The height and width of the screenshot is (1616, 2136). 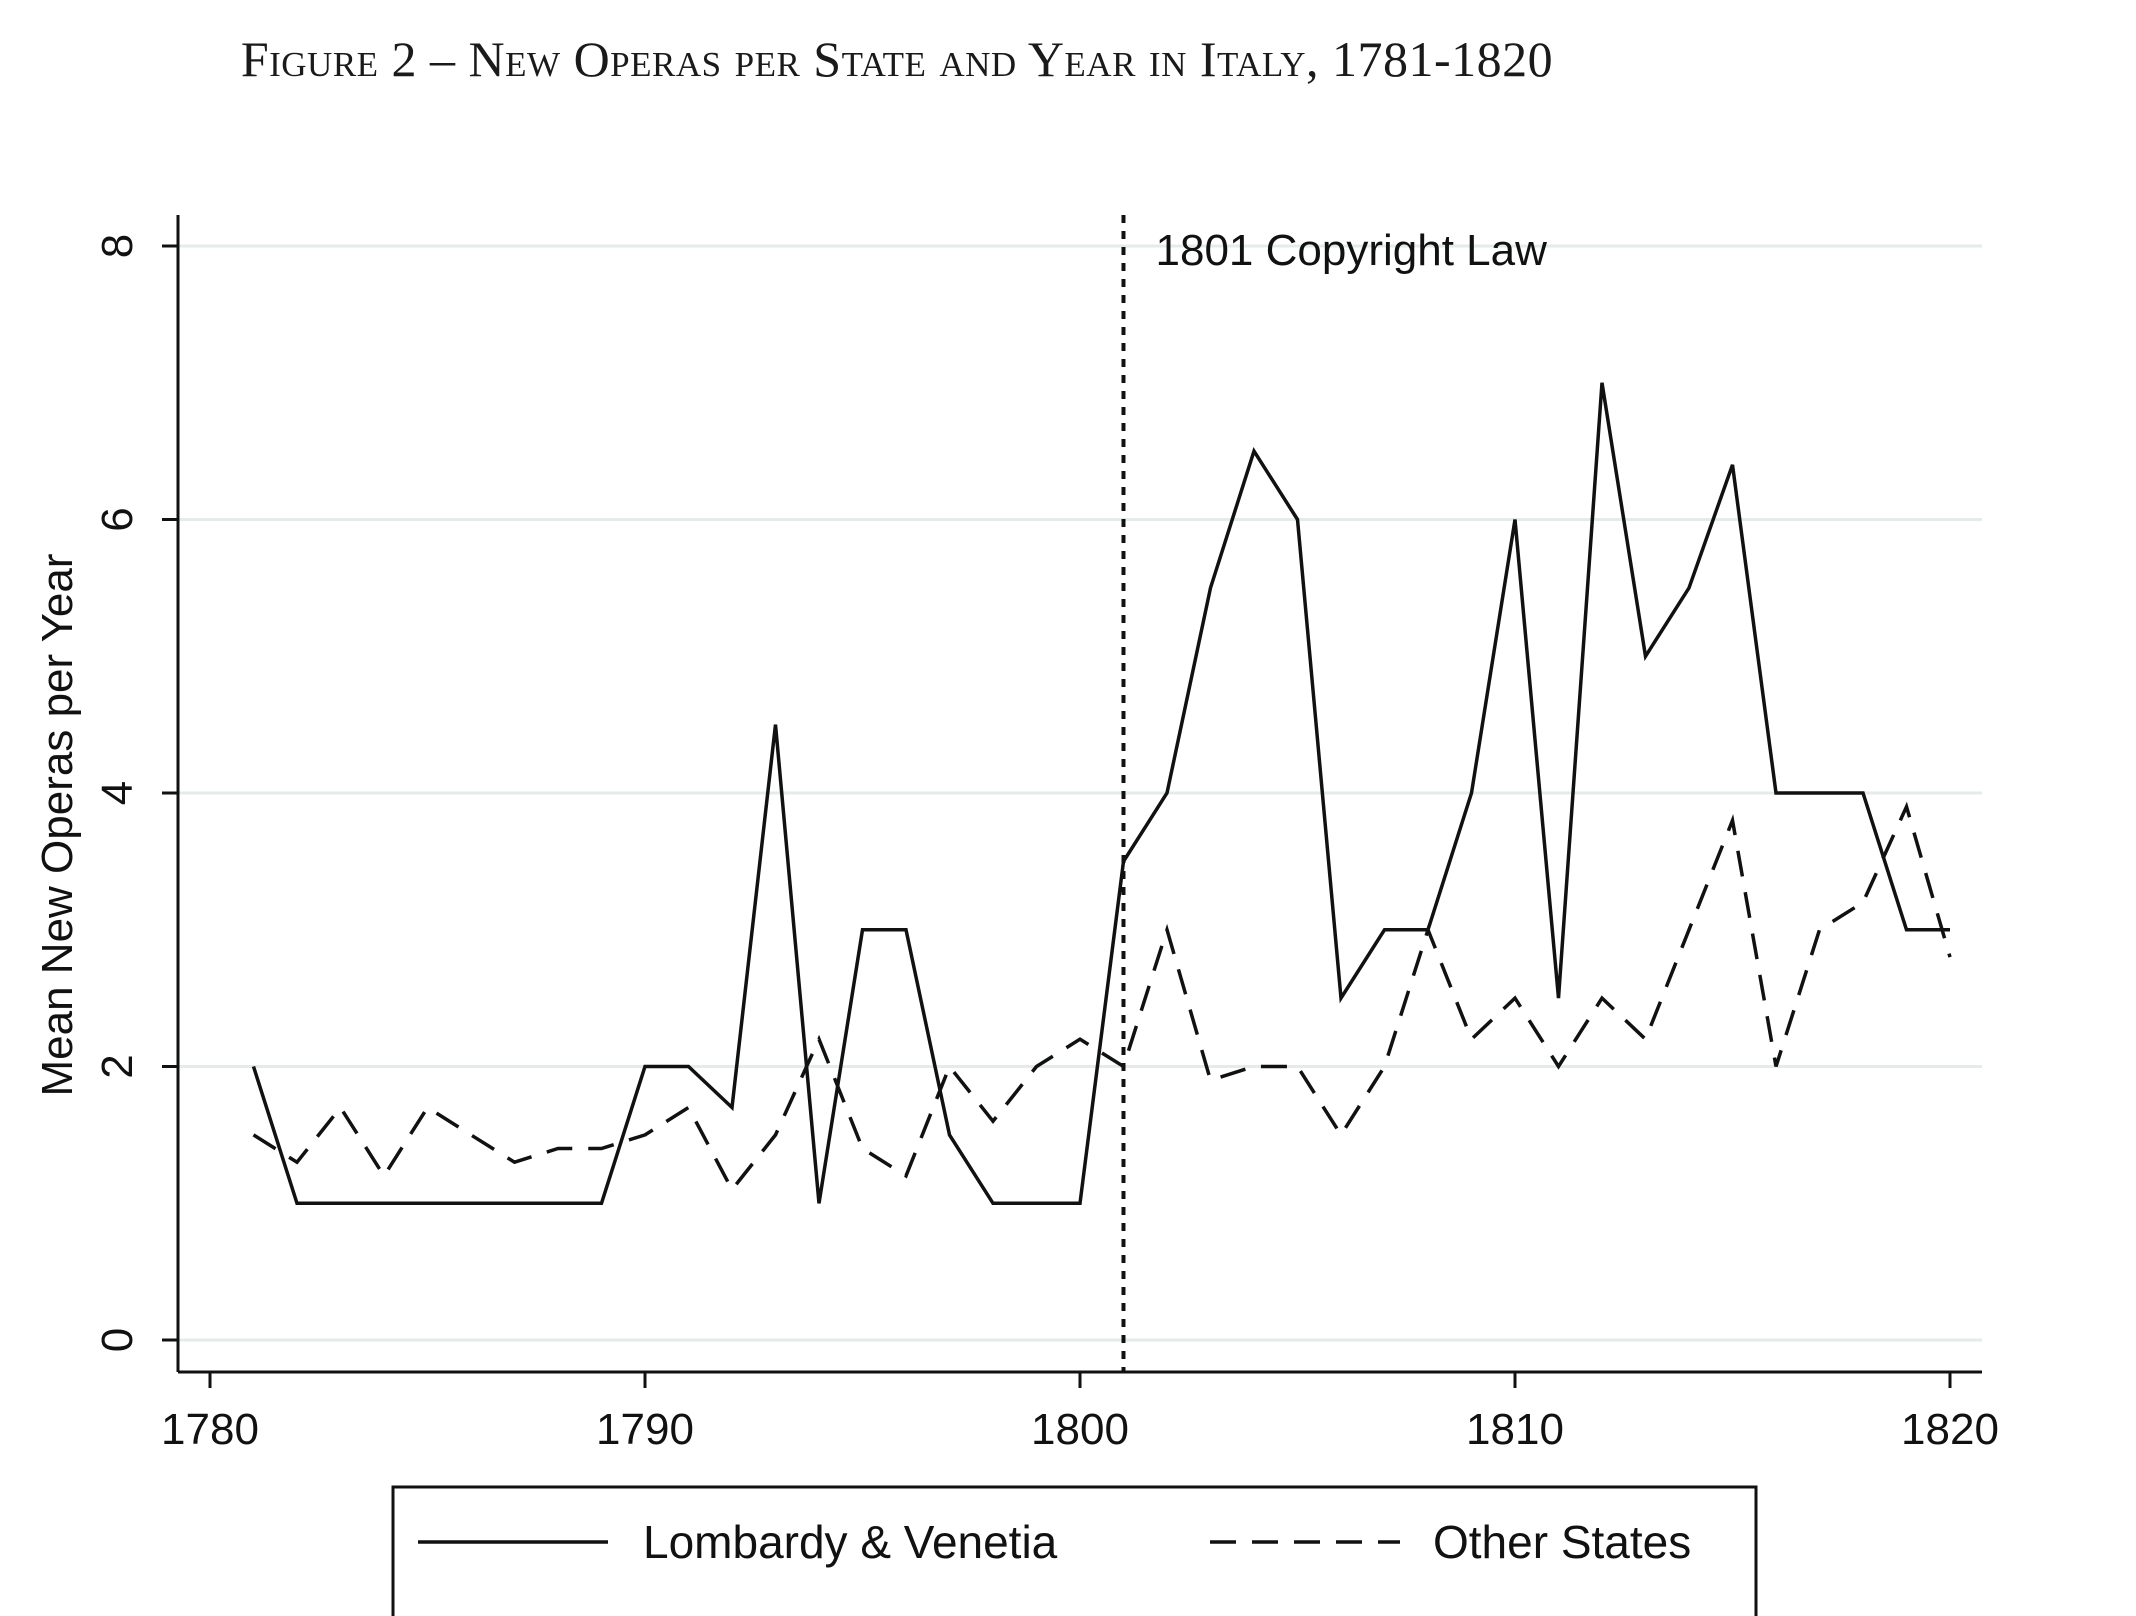 I want to click on legend-box, so click(x=1074, y=1550).